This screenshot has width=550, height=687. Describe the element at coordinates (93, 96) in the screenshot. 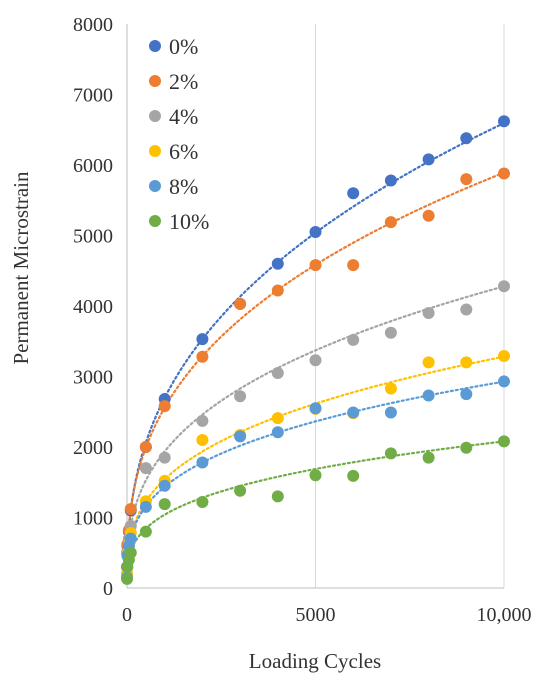

I see `y-tick-label: 7000` at that location.